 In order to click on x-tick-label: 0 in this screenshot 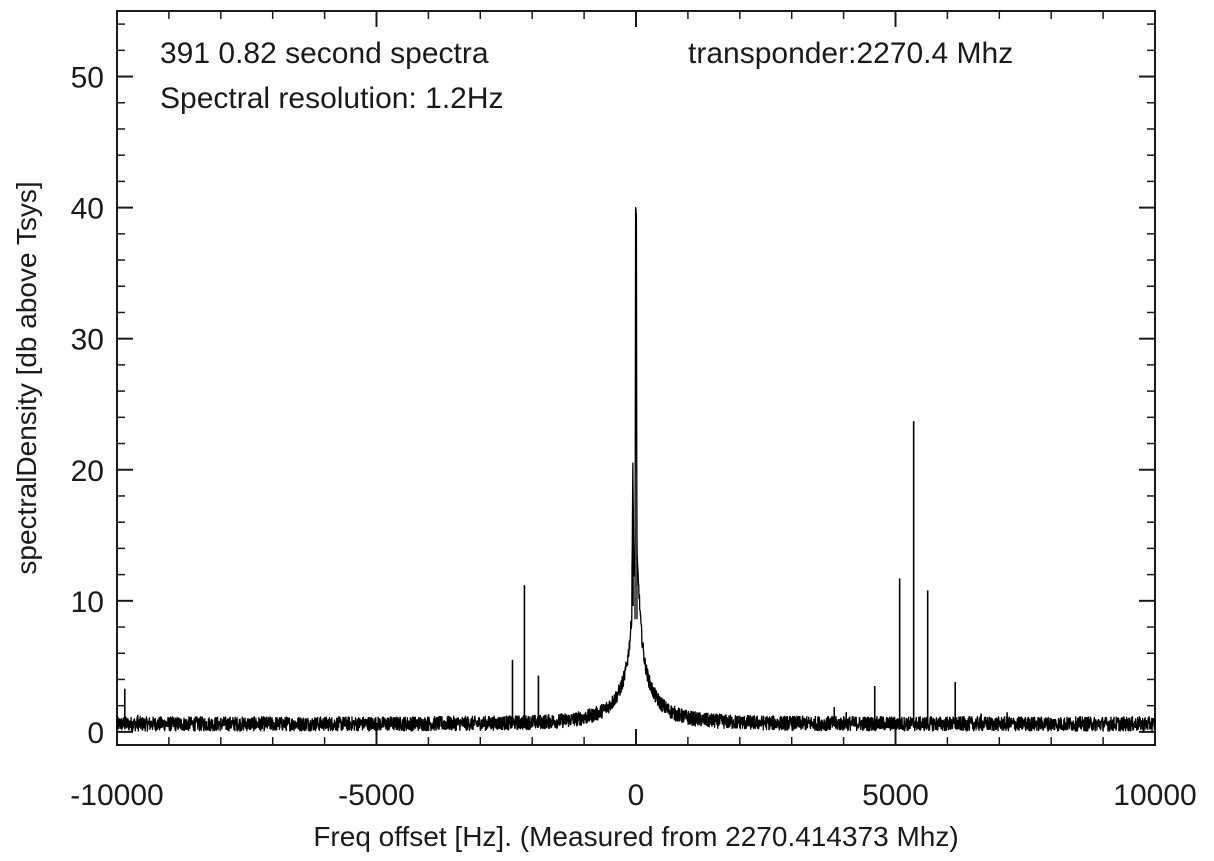, I will do `click(636, 795)`.